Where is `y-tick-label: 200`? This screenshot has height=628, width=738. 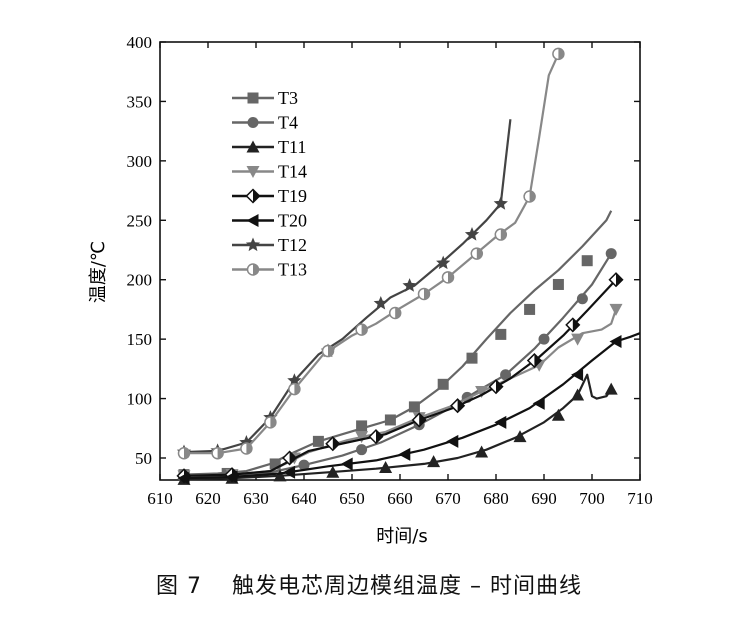
y-tick-label: 200 is located at coordinates (140, 280).